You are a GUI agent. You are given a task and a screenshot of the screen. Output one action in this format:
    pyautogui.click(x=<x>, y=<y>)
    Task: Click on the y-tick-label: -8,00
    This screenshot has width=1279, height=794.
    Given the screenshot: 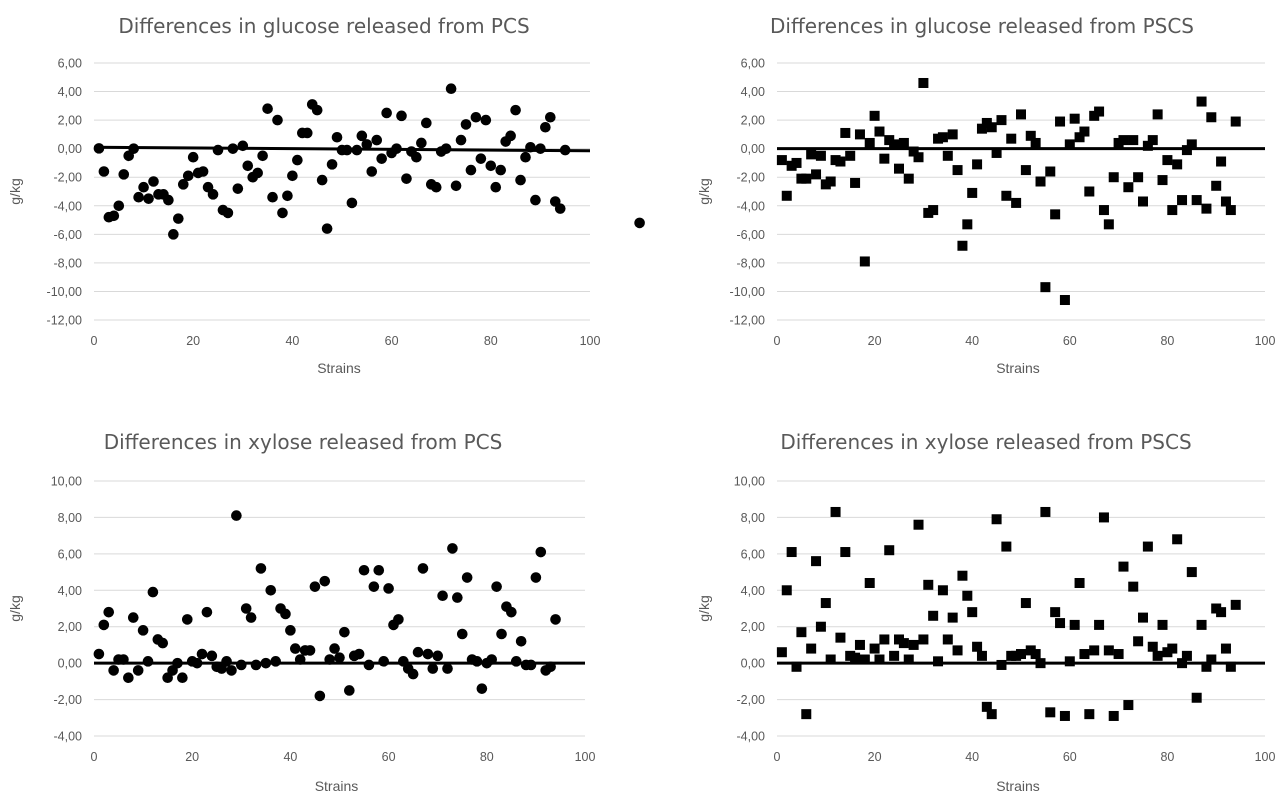 What is the action you would take?
    pyautogui.click(x=751, y=263)
    